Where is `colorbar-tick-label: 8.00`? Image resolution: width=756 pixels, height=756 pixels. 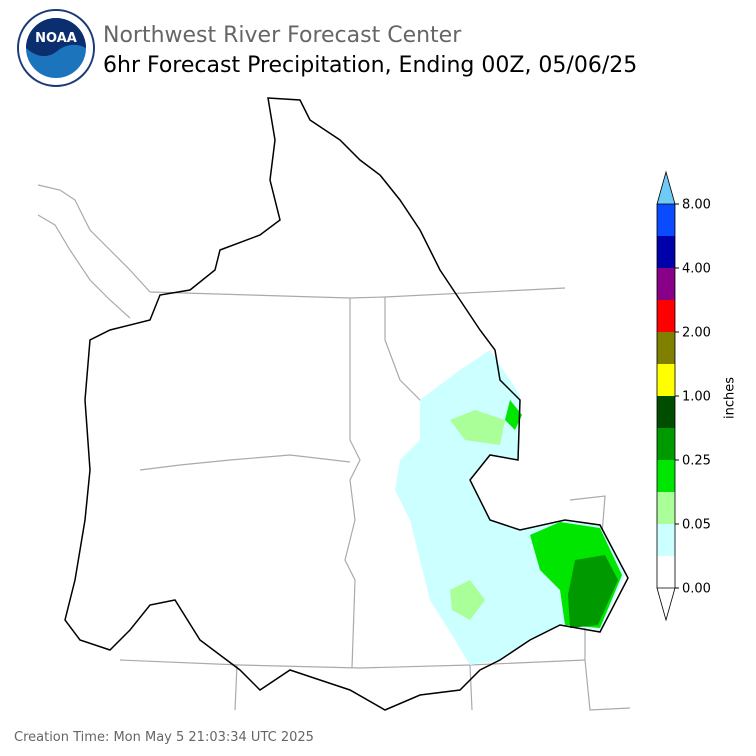
colorbar-tick-label: 8.00 is located at coordinates (696, 205).